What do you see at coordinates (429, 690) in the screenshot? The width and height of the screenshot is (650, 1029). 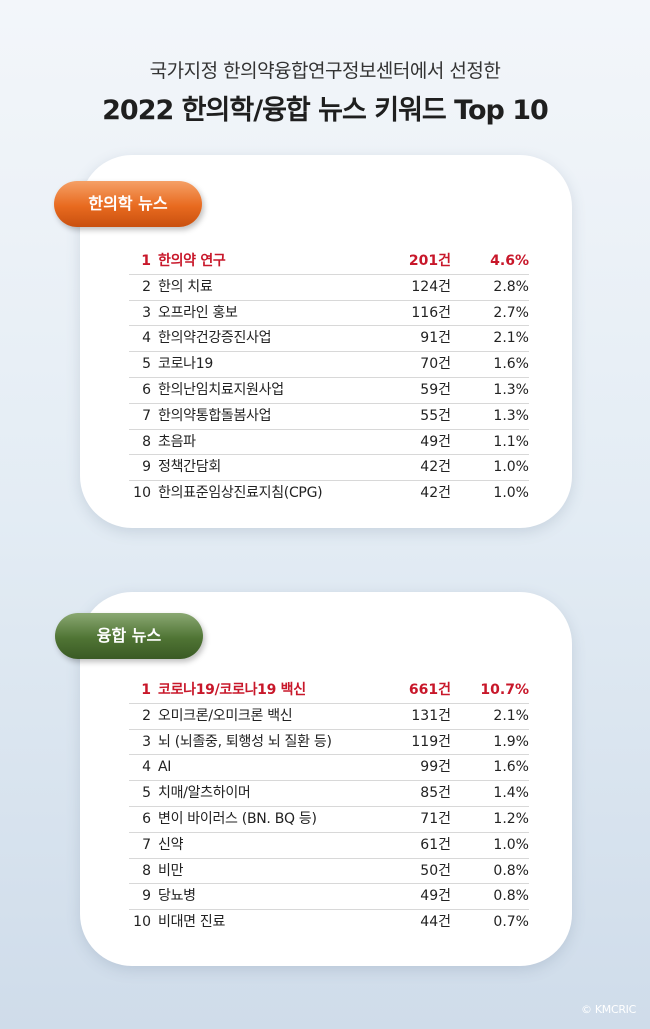 I see `keyword-count: 661건` at bounding box center [429, 690].